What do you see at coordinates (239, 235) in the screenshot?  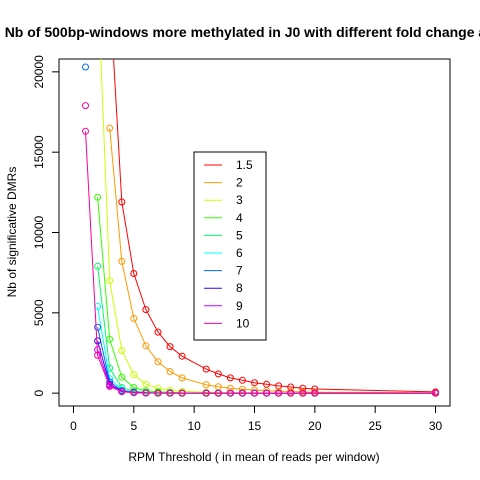 I see `legend-label: 5` at bounding box center [239, 235].